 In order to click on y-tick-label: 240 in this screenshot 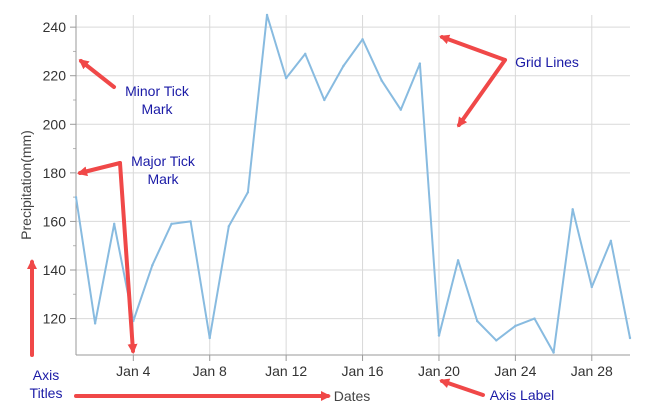, I will do `click(55, 27)`.